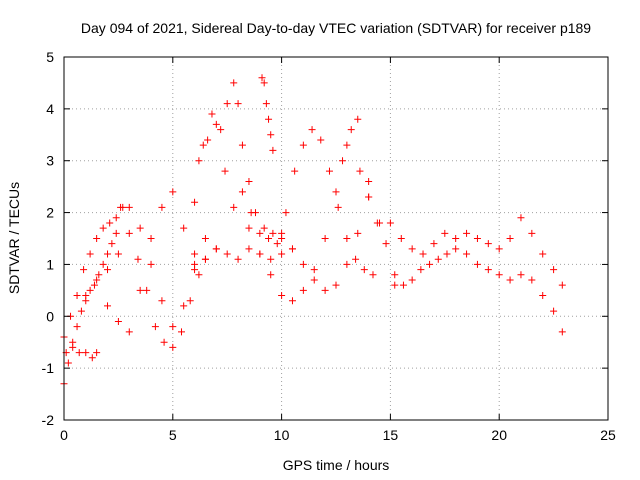 The image size is (640, 480). I want to click on series-wave-a, so click(142, 290).